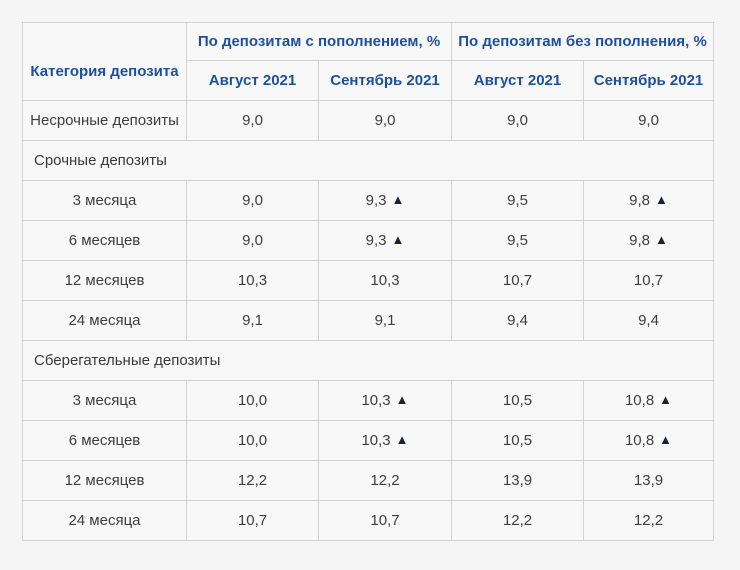 This screenshot has width=740, height=570. I want to click on table-row: 24 месяца 9,1 9,1 9,4 9,4, so click(368, 320).